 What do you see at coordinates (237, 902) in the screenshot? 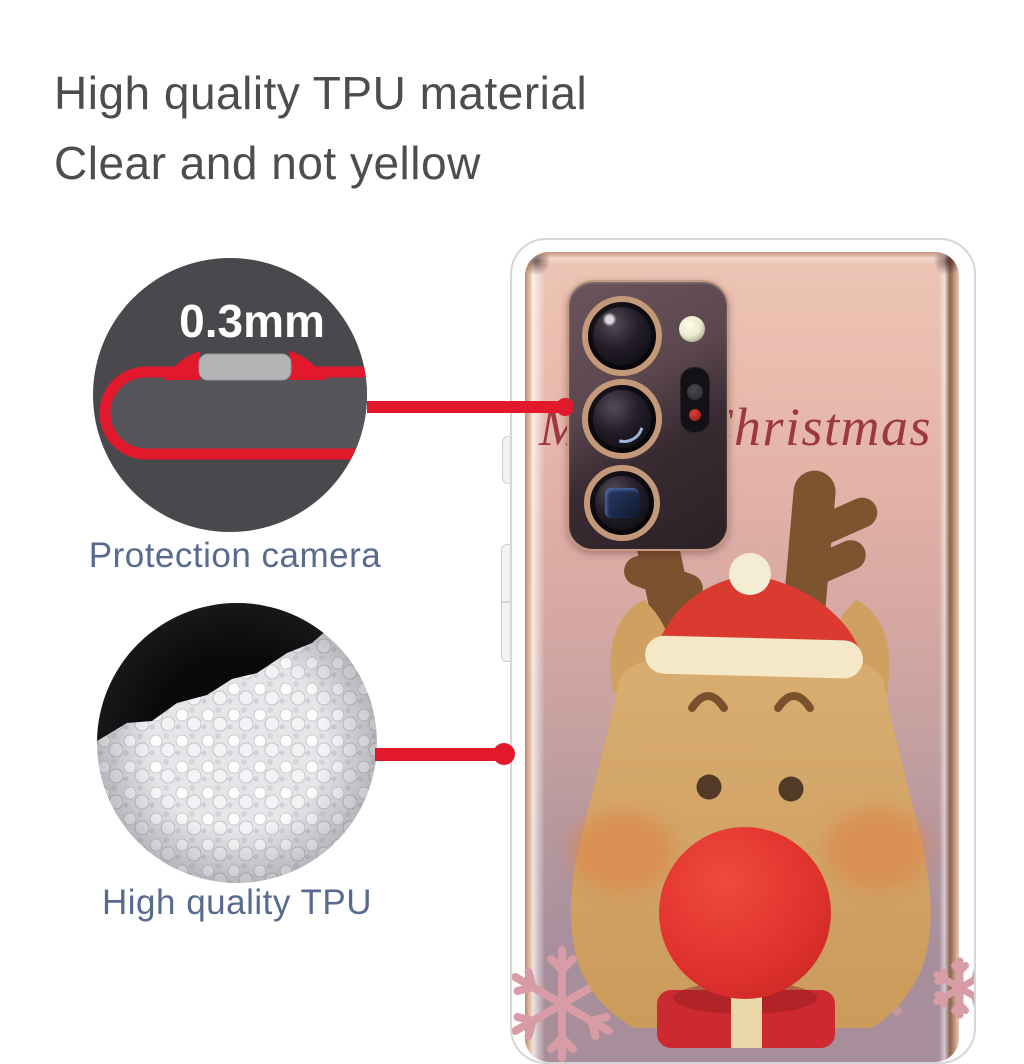
I see `tpu-quality-label: High quality TPU` at bounding box center [237, 902].